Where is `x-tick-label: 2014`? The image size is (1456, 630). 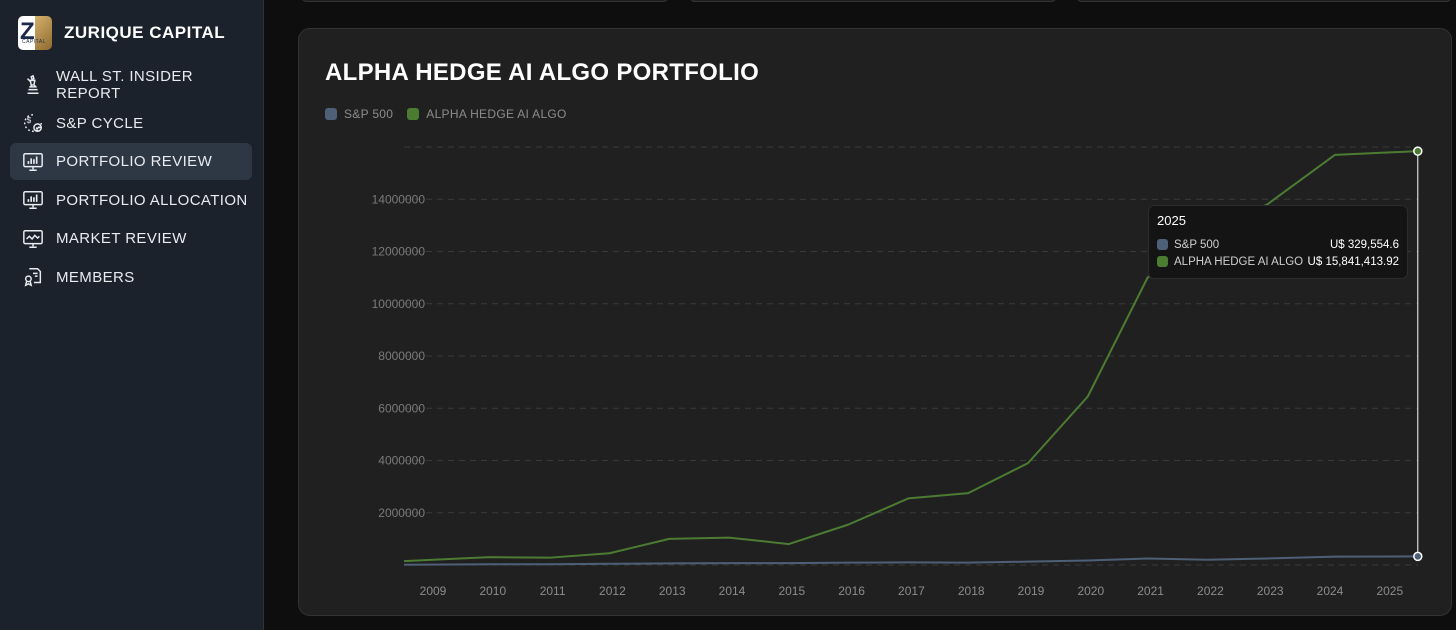 x-tick-label: 2014 is located at coordinates (732, 591).